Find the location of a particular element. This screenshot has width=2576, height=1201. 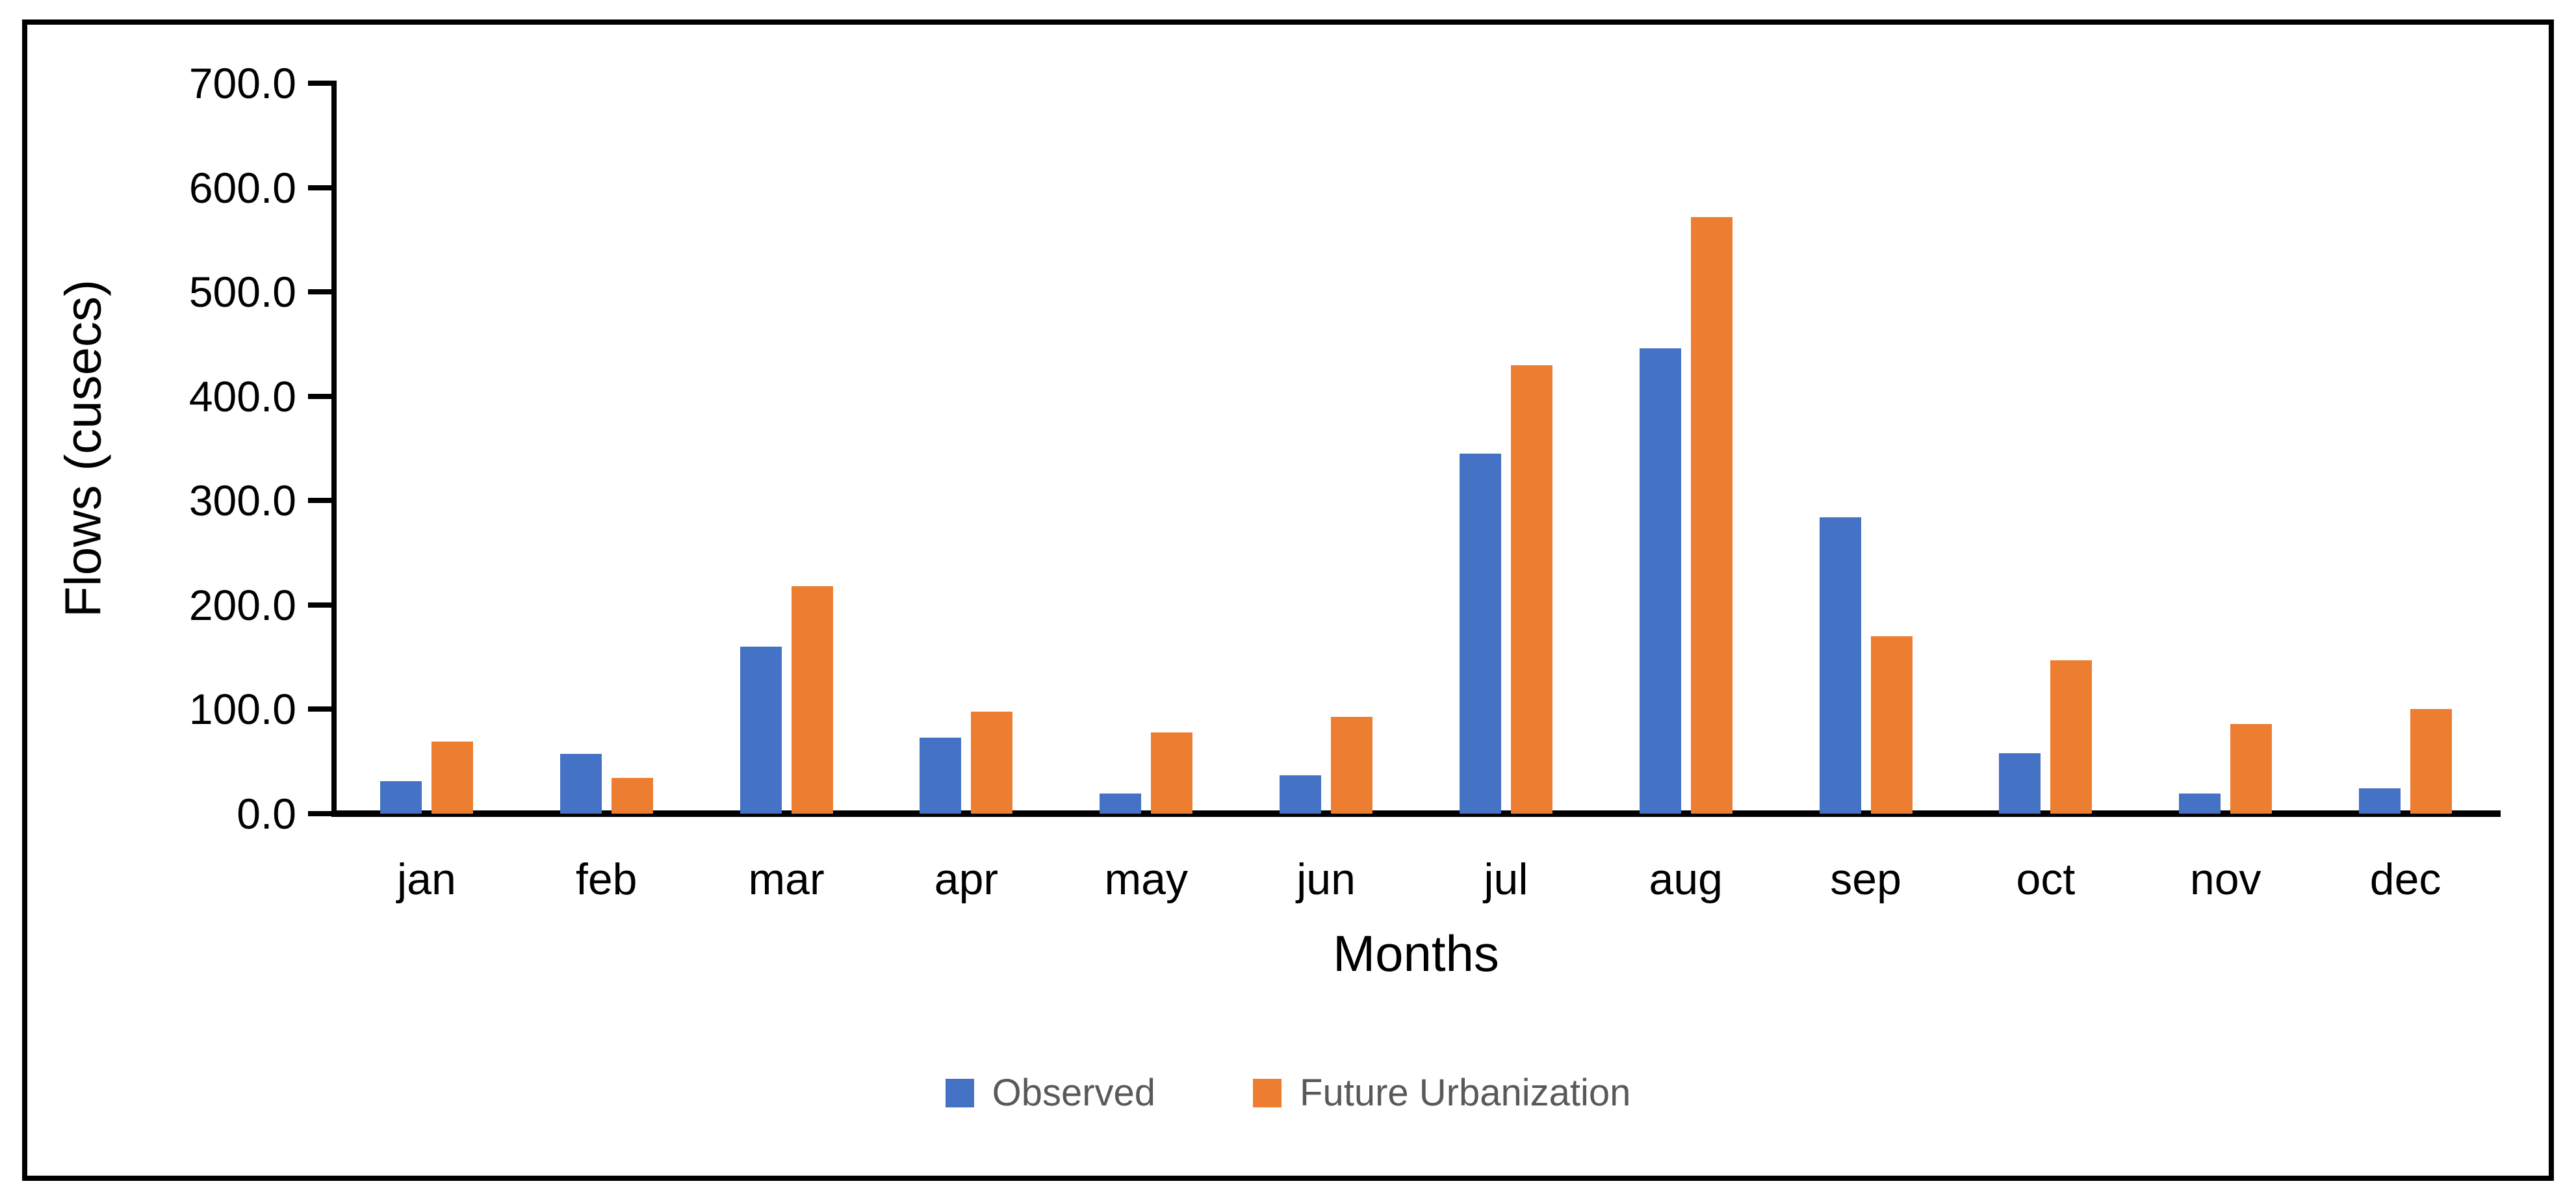

y-tick-label-400: 400.0 is located at coordinates (242, 396).